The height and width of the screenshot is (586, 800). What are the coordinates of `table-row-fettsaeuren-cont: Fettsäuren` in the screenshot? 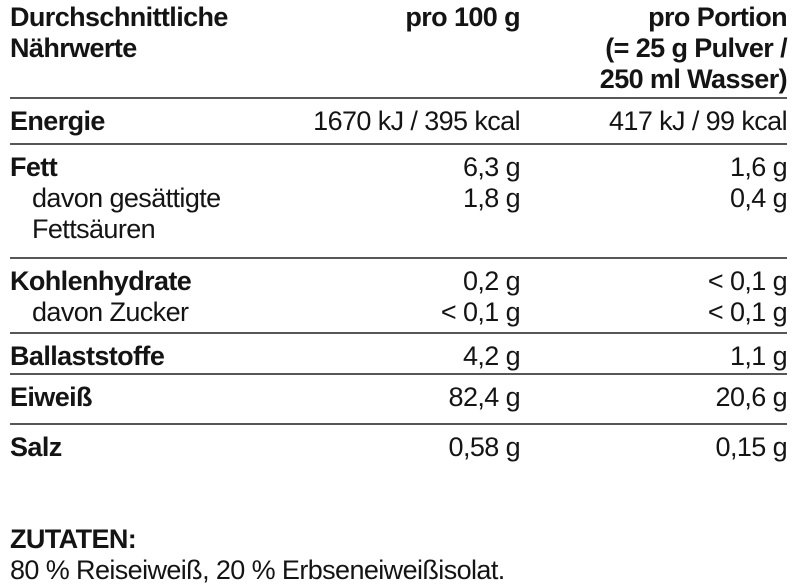 It's located at (398, 229).